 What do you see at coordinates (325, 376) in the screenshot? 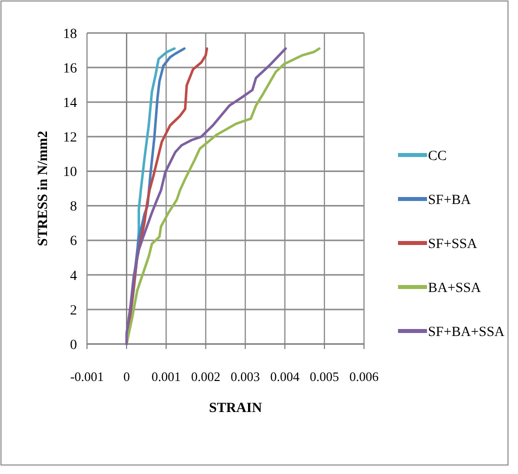
I see `x-tick-label: 0.005` at bounding box center [325, 376].